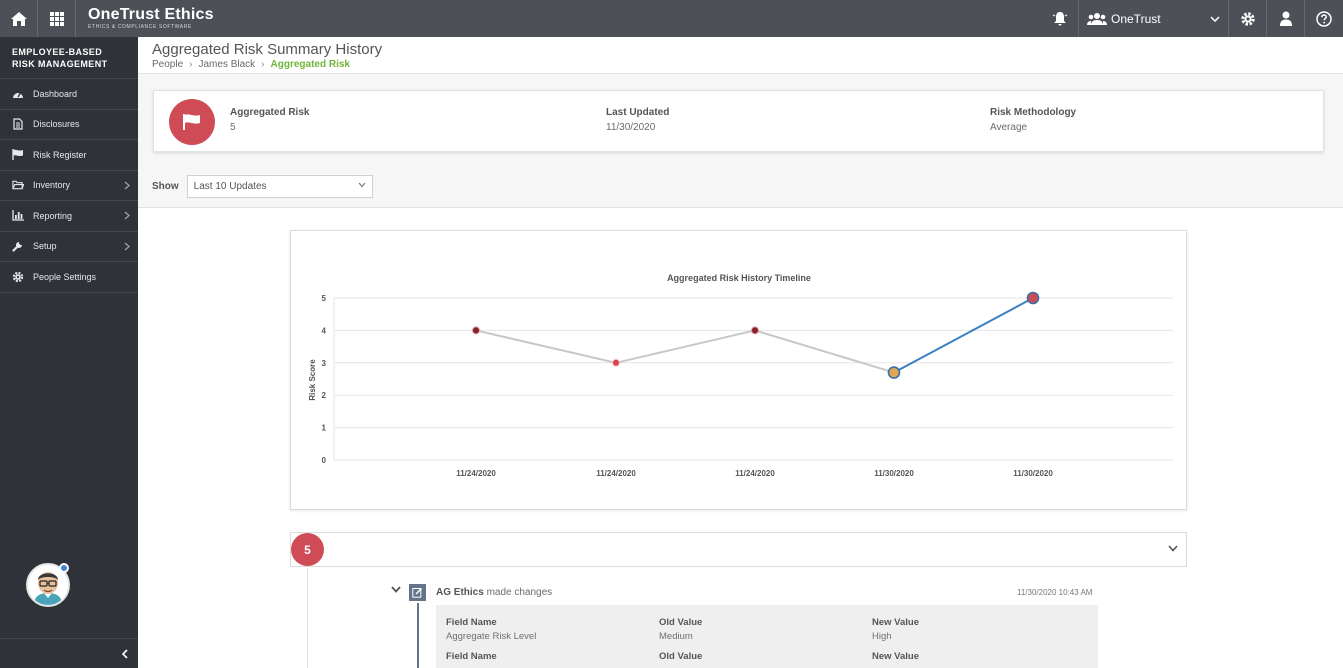 This screenshot has height=668, width=1343. What do you see at coordinates (1154, 18) in the screenshot?
I see `org-switcher: OneTrust` at bounding box center [1154, 18].